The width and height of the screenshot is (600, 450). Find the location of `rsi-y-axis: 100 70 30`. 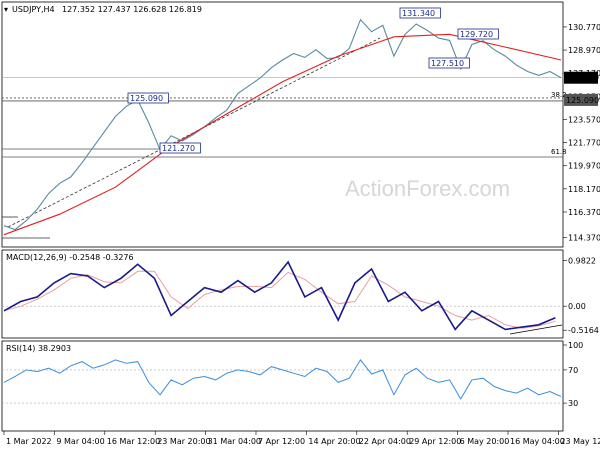

rsi-y-axis: 100 70 30 is located at coordinates (573, 374).